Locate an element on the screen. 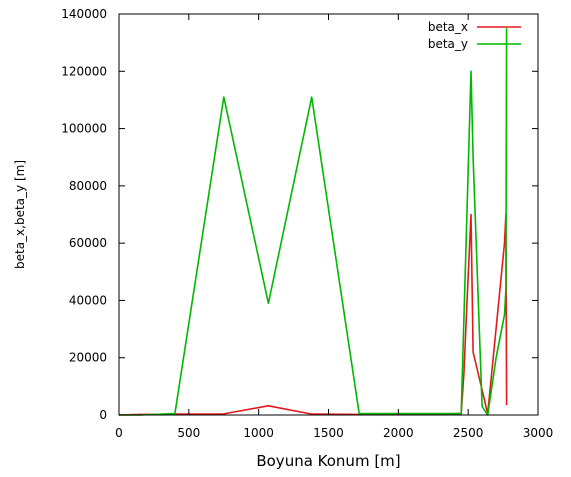  y-tick-label: 120000 is located at coordinates (84, 71).